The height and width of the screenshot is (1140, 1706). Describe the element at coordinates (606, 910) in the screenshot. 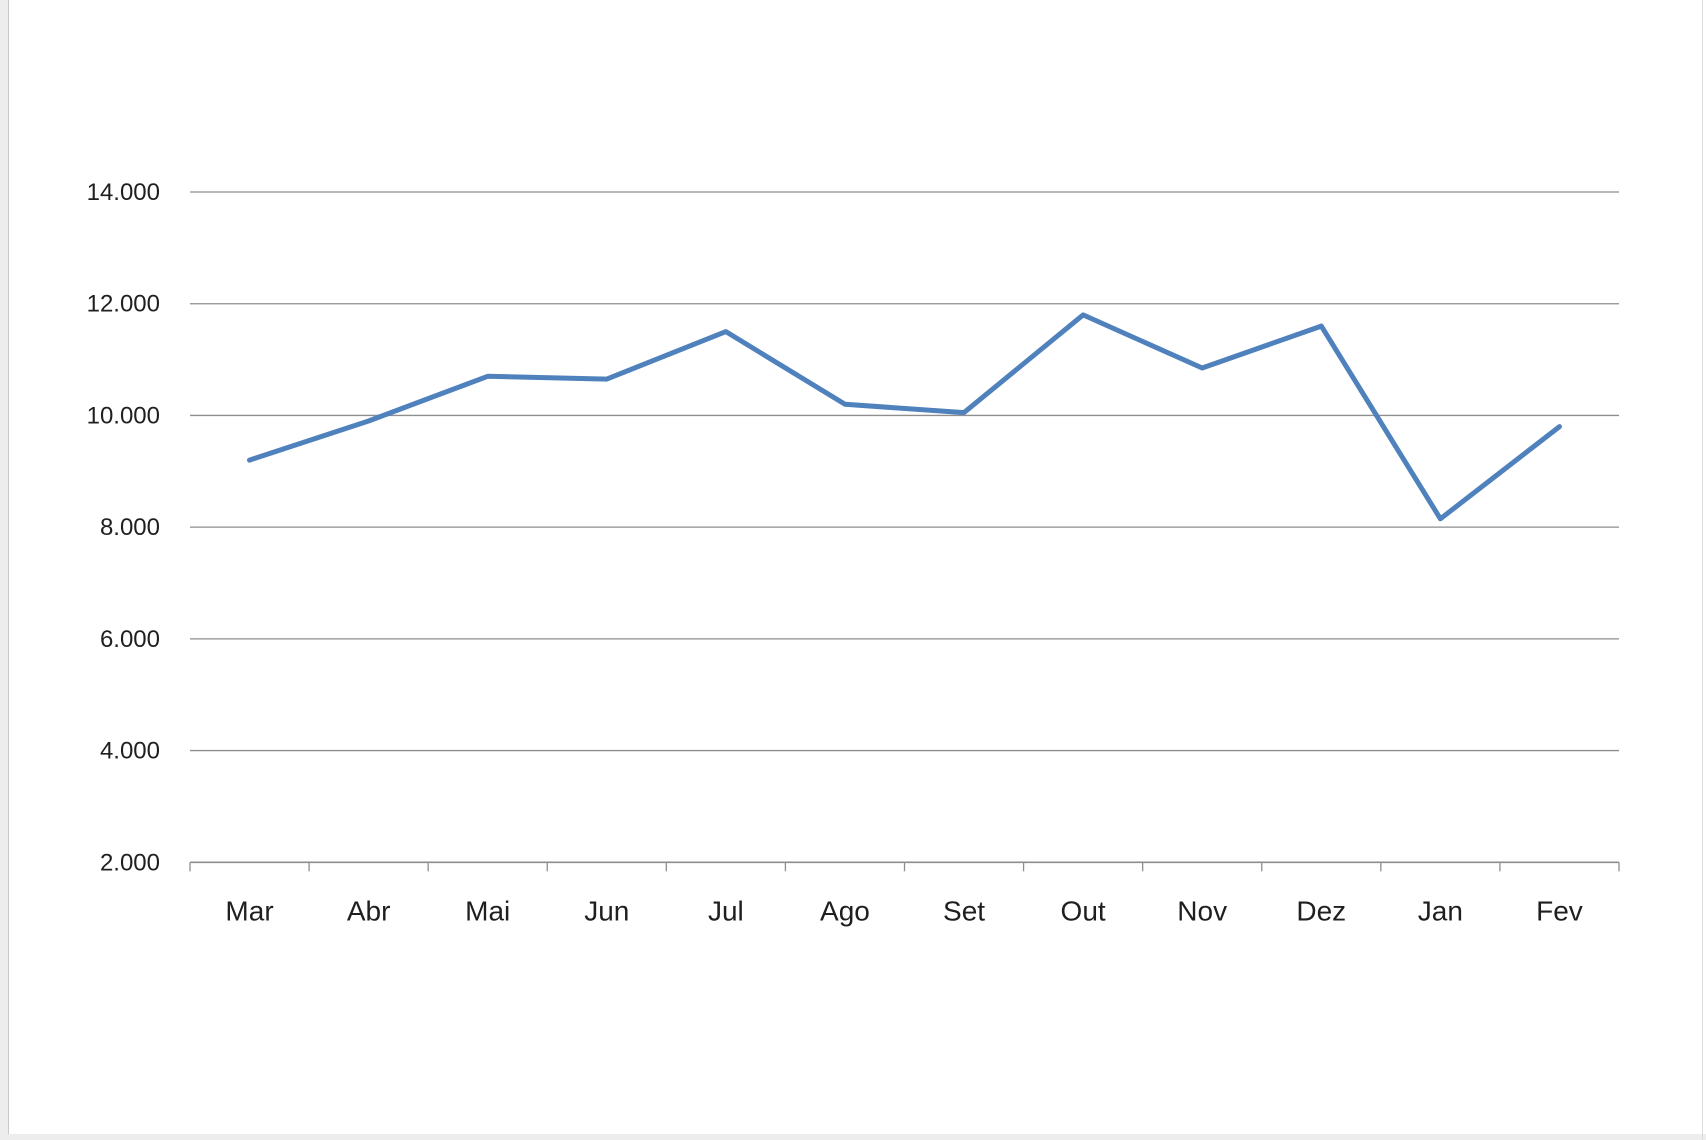

I see `x-axis-category-label: Jun` at that location.